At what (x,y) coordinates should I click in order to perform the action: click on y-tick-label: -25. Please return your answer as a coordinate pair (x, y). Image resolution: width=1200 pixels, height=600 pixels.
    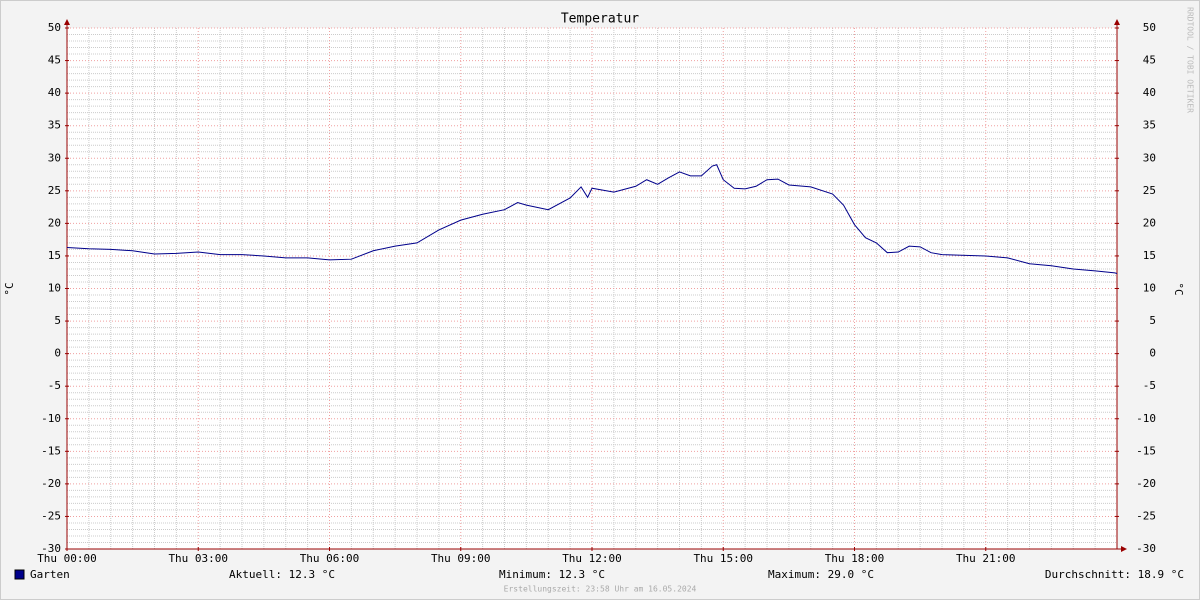
    Looking at the image, I should click on (51, 515).